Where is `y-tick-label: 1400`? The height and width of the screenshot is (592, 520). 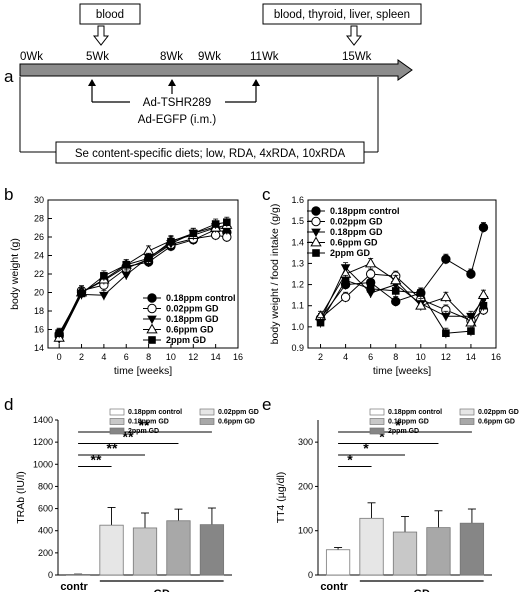
y-tick-label: 1400 is located at coordinates (43, 420).